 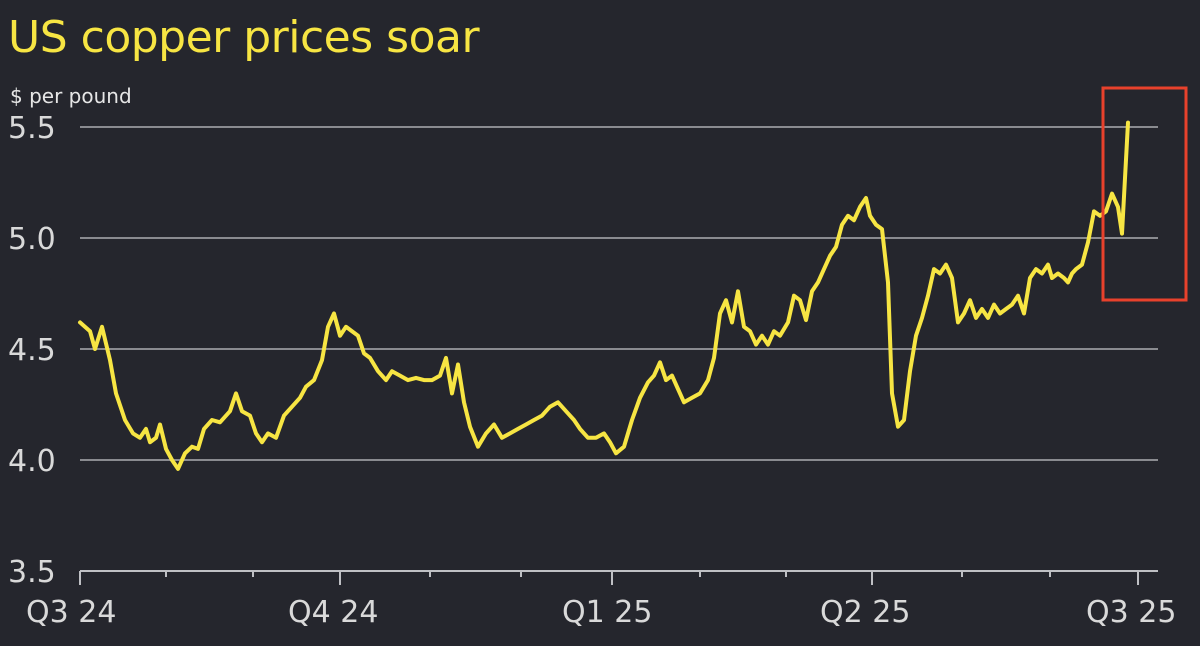 I want to click on y-tick-label: 3.5, so click(x=32, y=572).